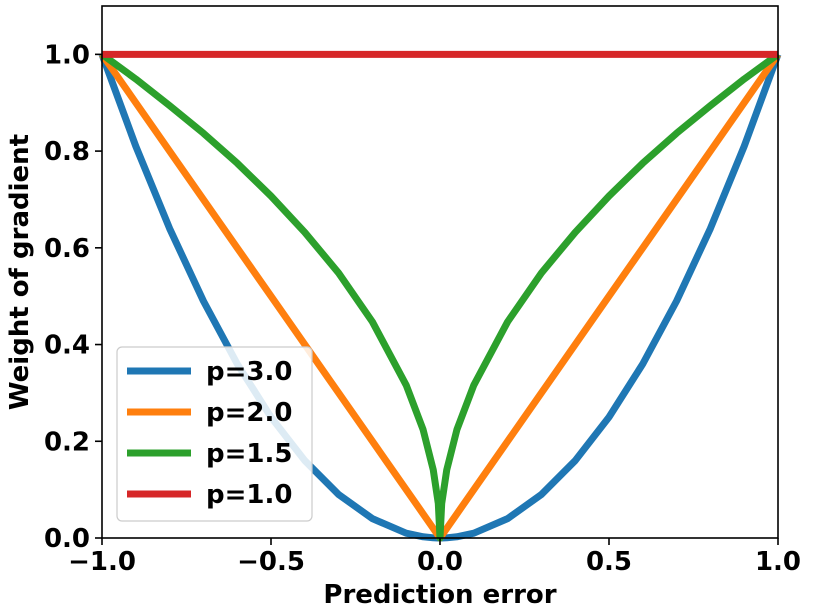 This screenshot has width=814, height=610. I want to click on x-axis-label: Prediction error, so click(439, 595).